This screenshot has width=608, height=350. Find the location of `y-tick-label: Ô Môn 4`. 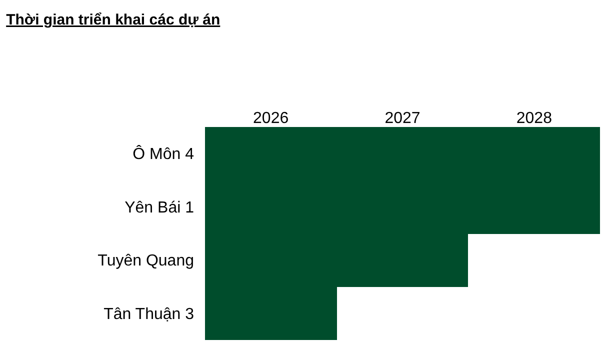

y-tick-label: Ô Môn 4 is located at coordinates (163, 154).